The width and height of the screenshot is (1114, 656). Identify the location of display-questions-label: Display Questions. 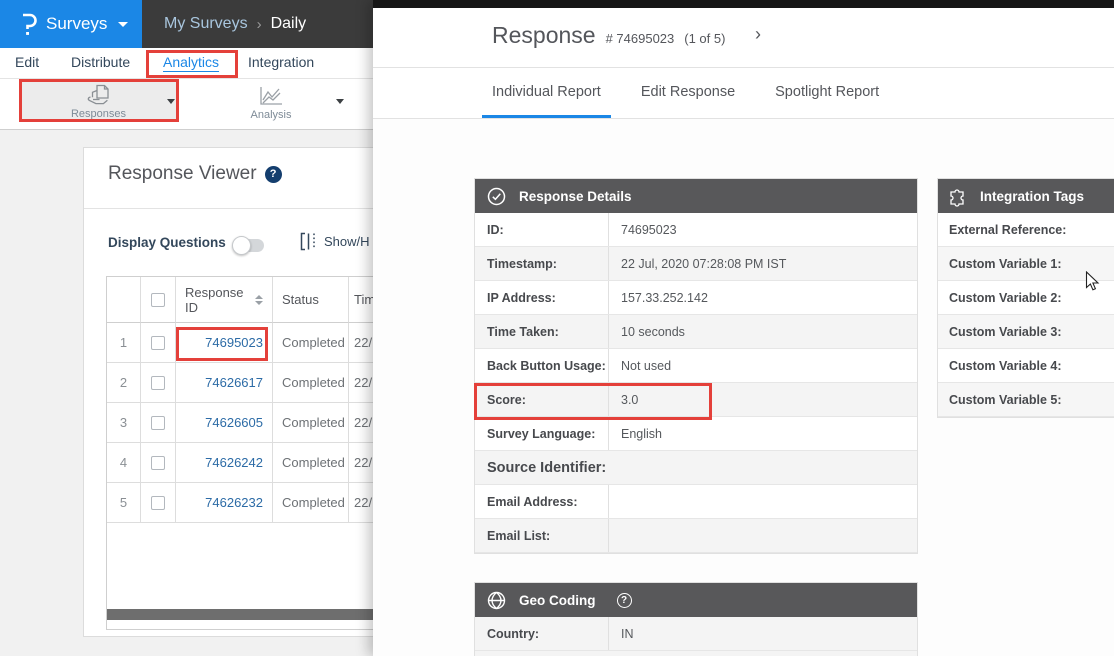
(167, 242).